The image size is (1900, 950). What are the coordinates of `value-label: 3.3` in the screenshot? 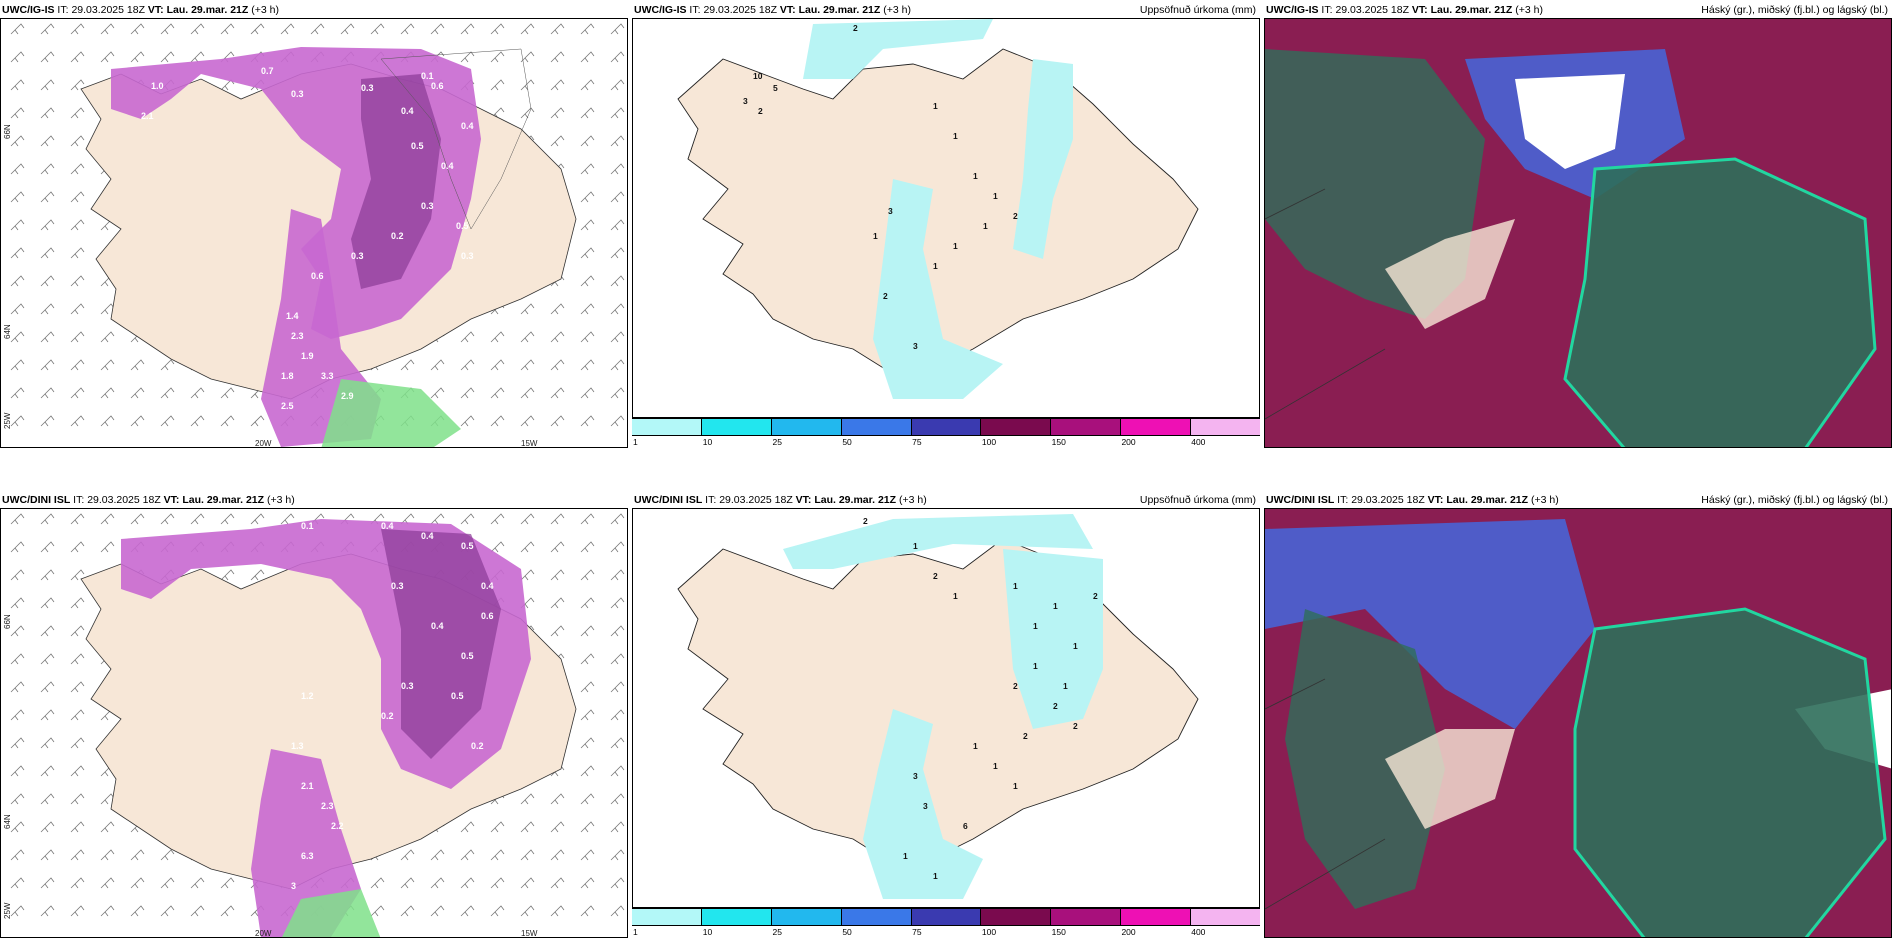 It's located at (327, 376).